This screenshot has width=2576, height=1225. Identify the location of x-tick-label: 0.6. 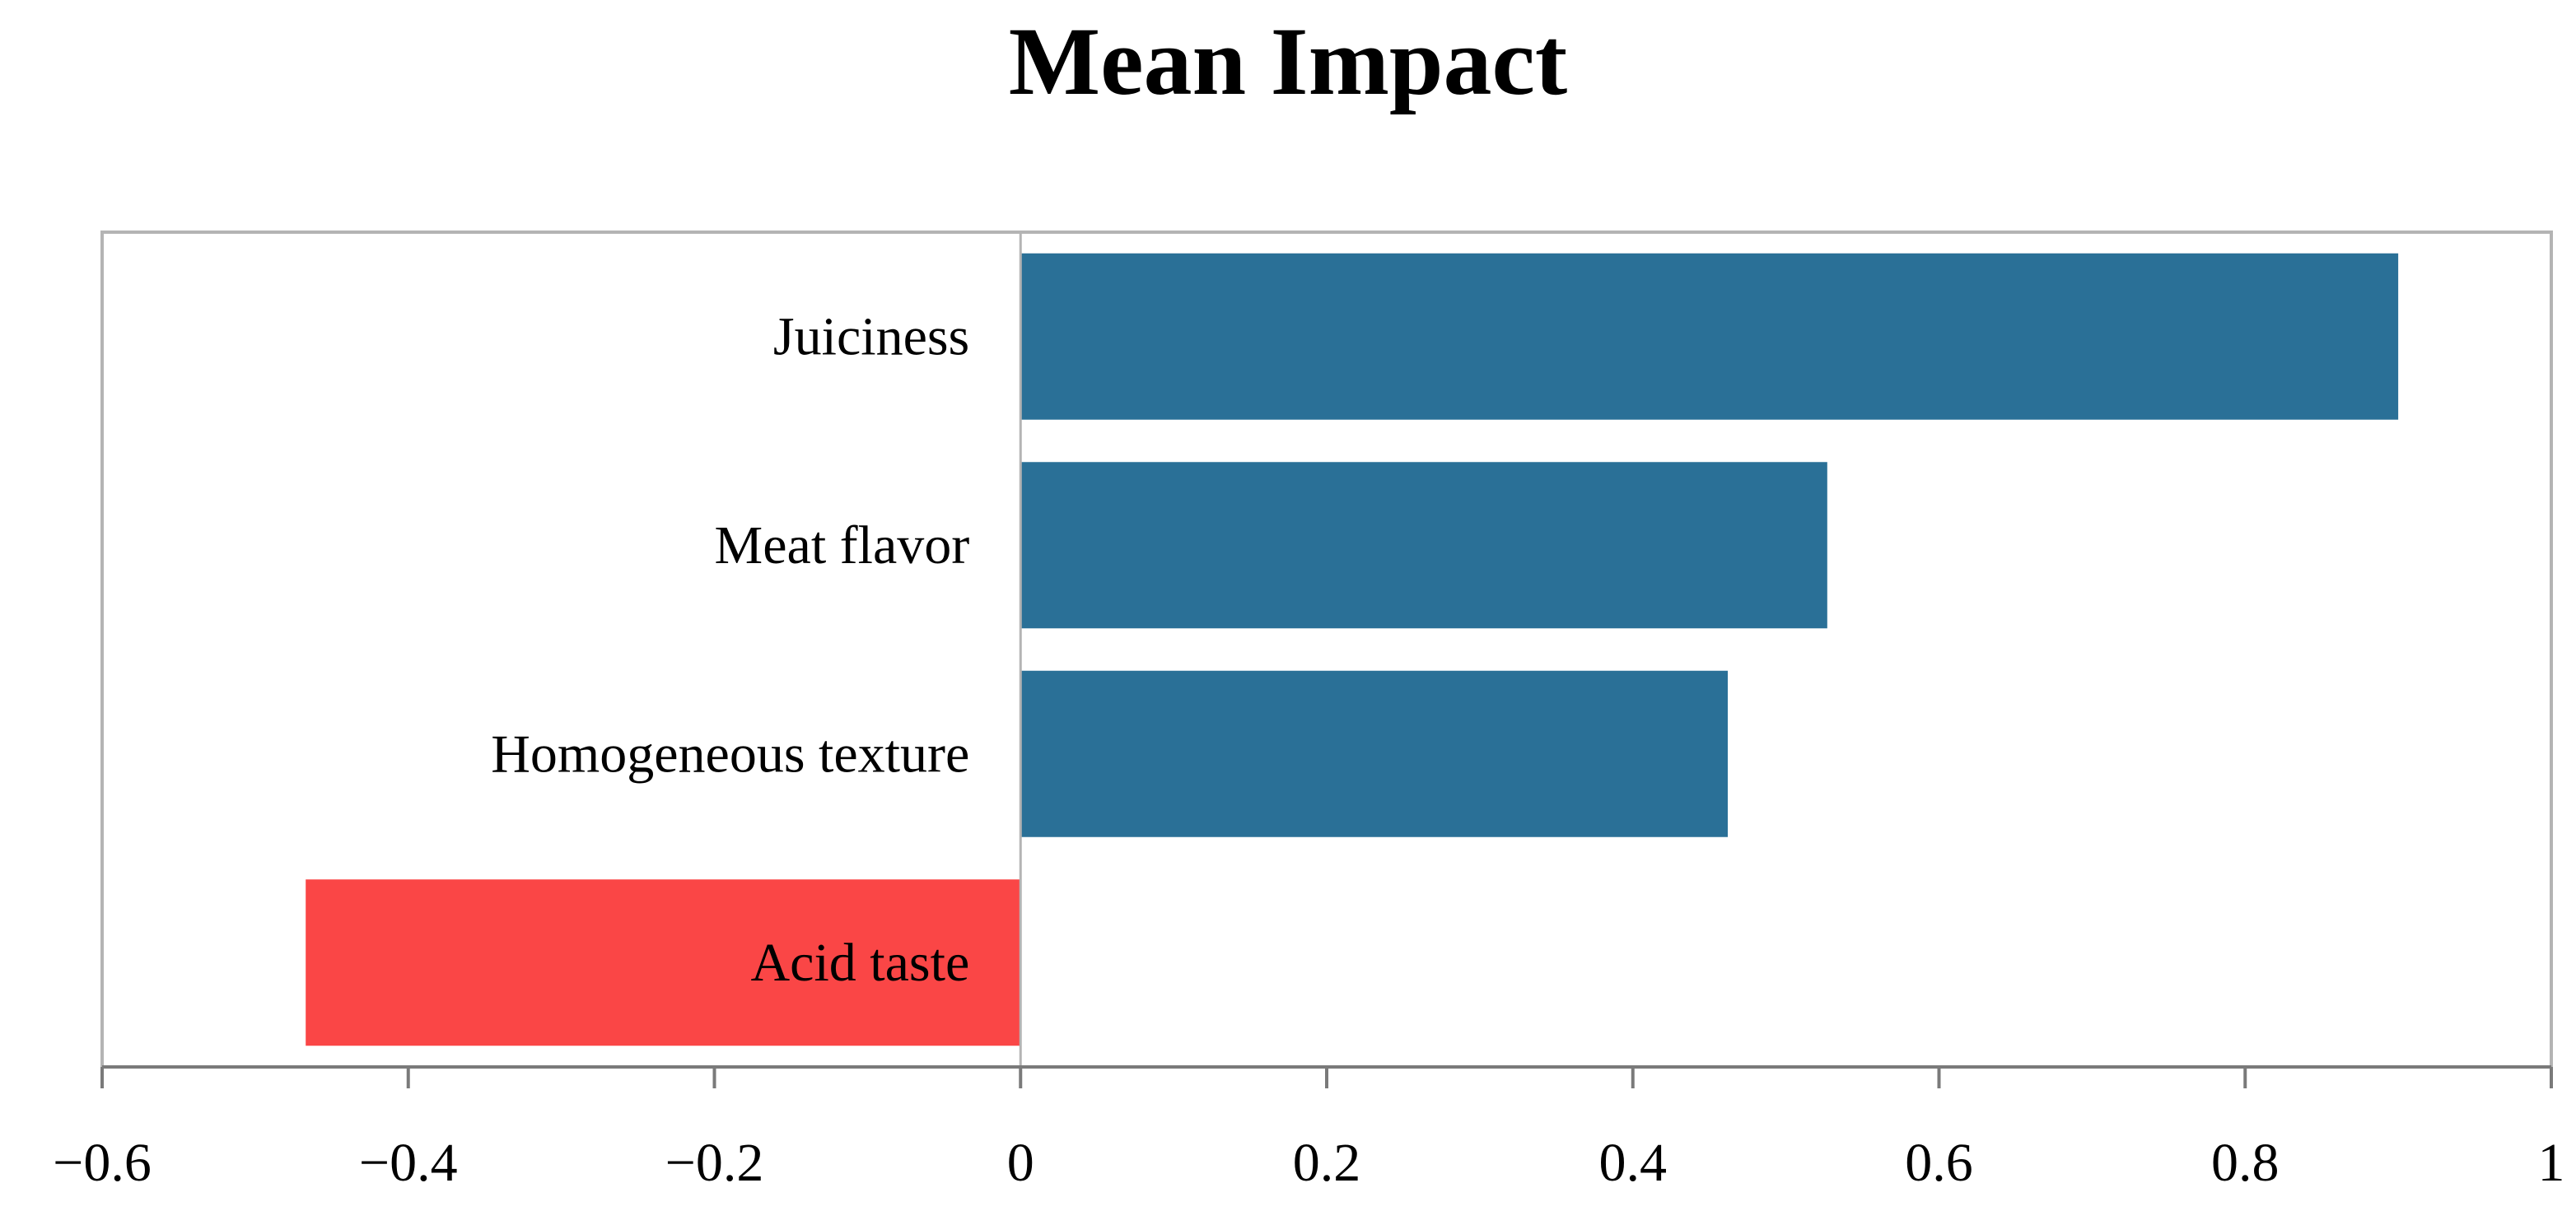
(1939, 1163).